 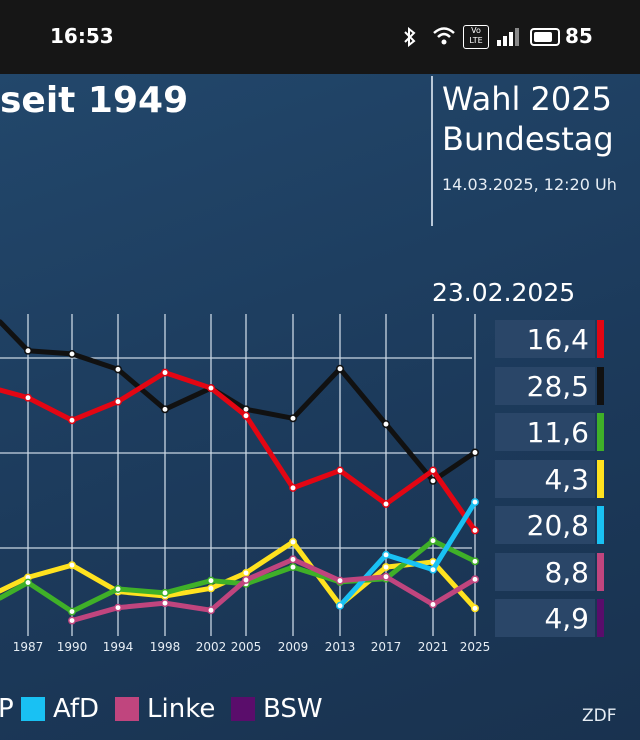 What do you see at coordinates (165, 647) in the screenshot?
I see `x-tick-label: 1998` at bounding box center [165, 647].